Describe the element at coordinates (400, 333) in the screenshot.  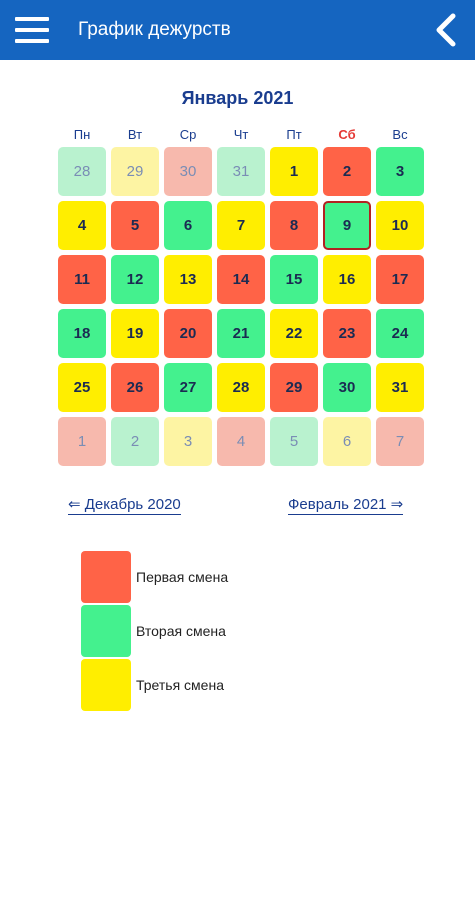
I see `day-cell: 24` at that location.